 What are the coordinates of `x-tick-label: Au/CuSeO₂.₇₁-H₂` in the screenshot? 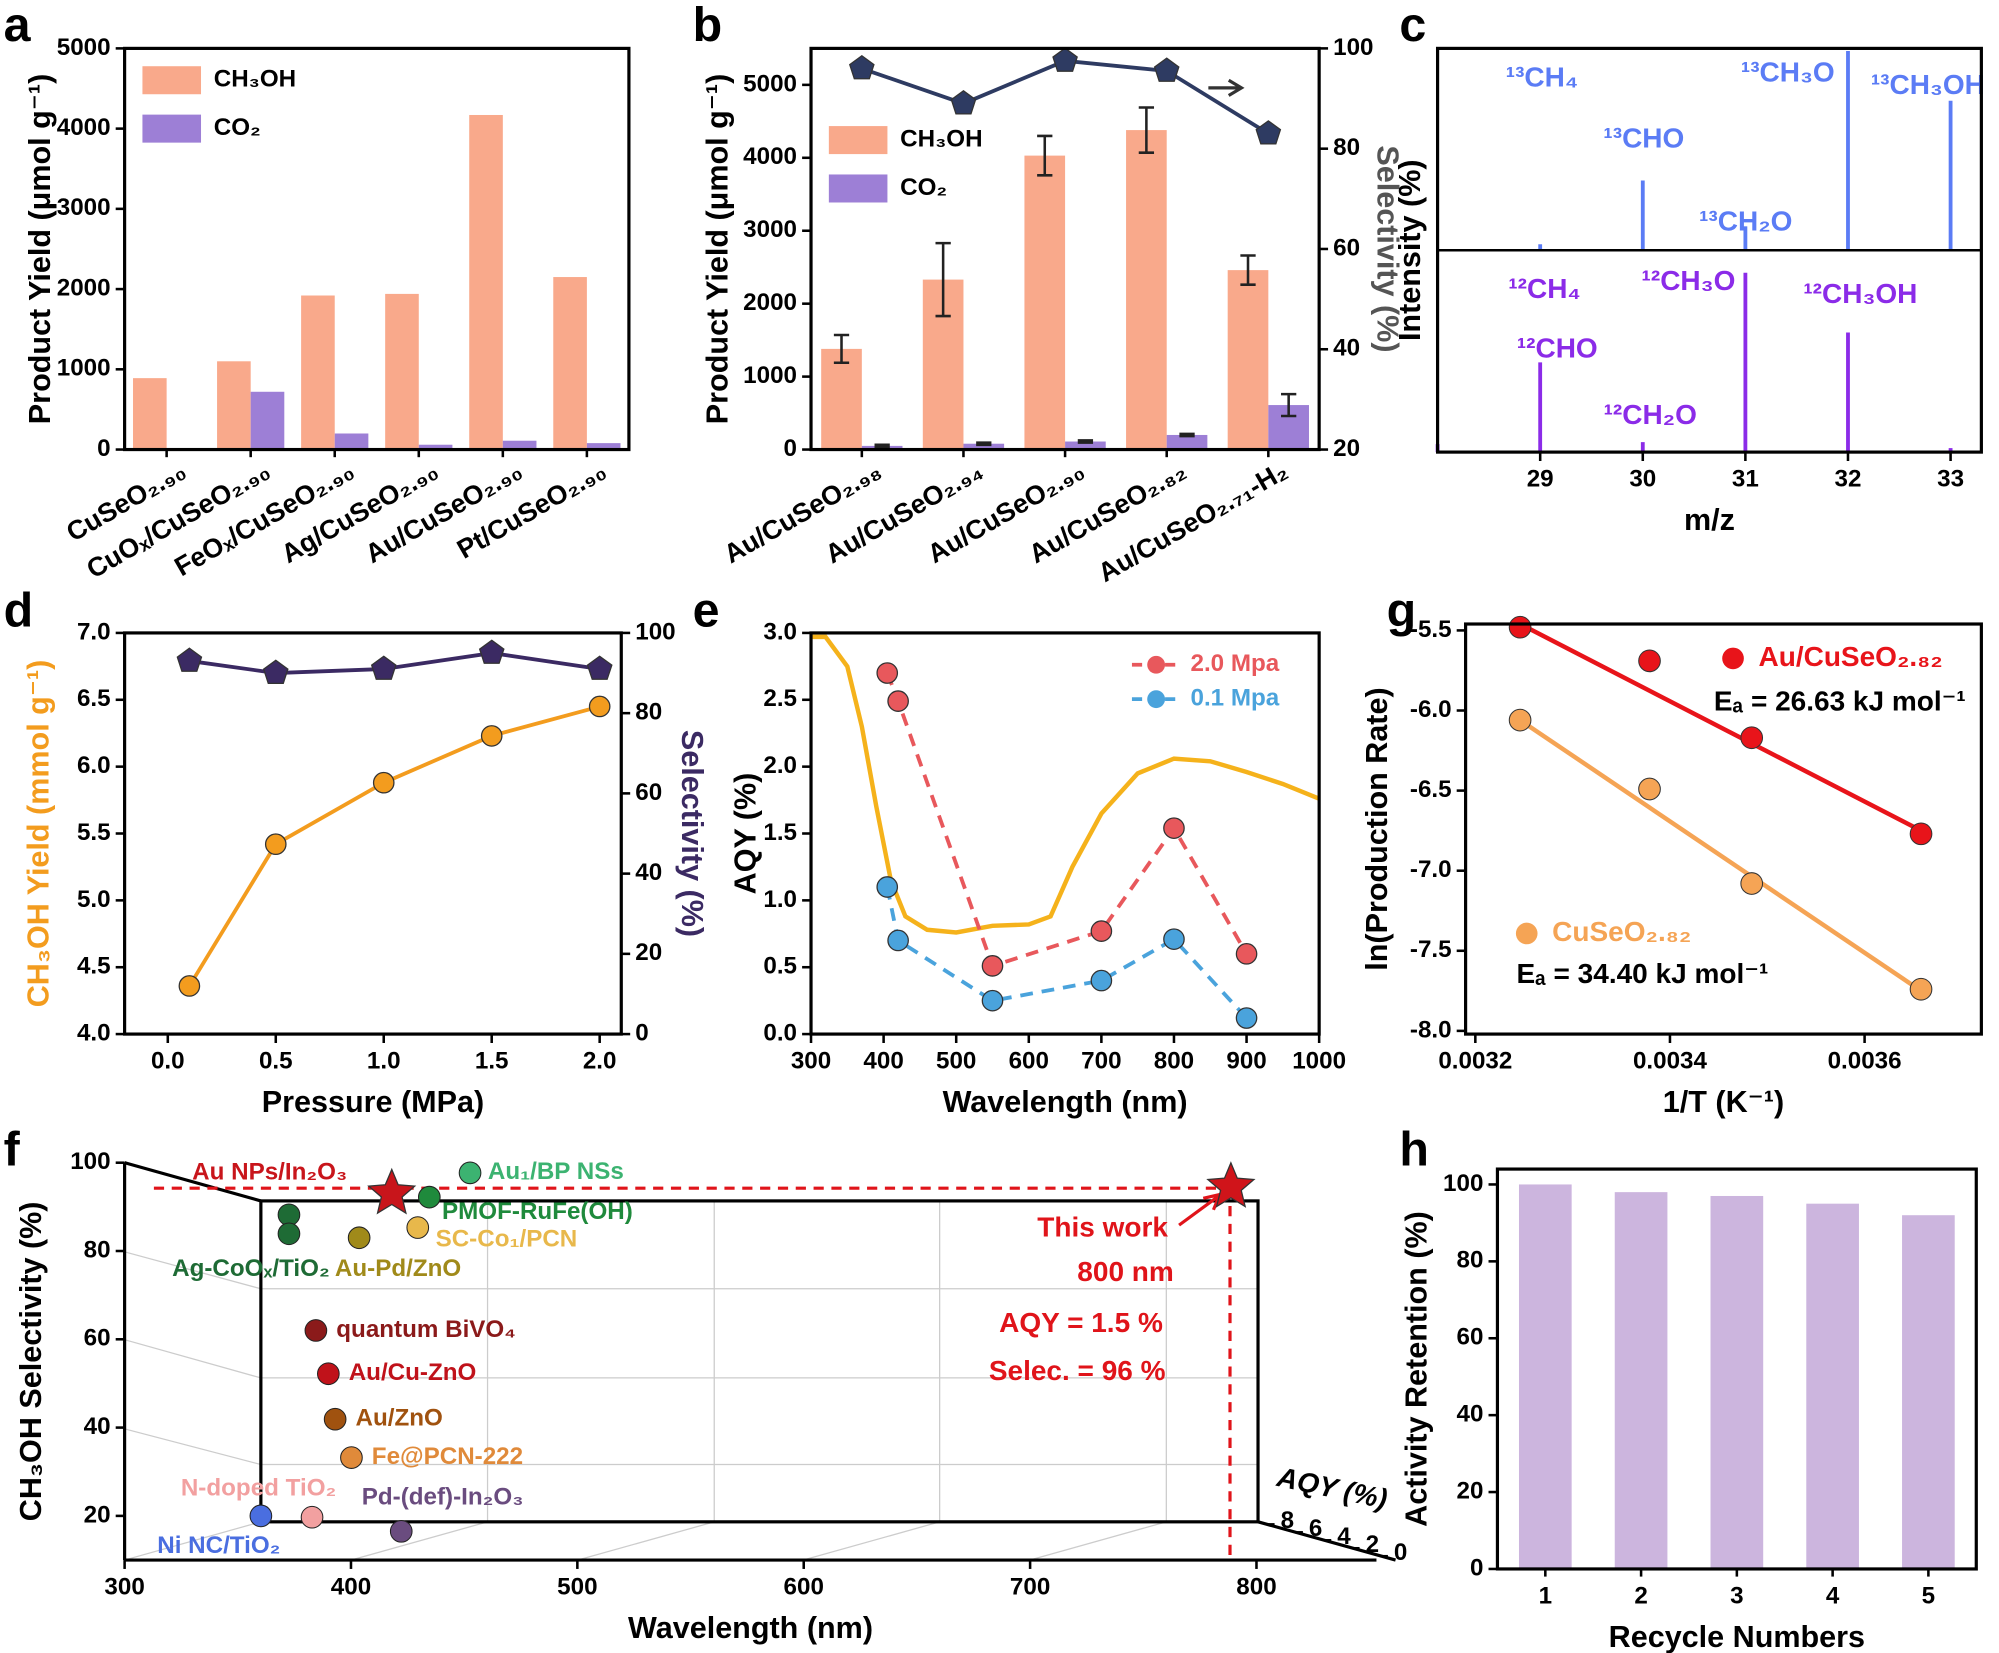 It's located at (1193, 521).